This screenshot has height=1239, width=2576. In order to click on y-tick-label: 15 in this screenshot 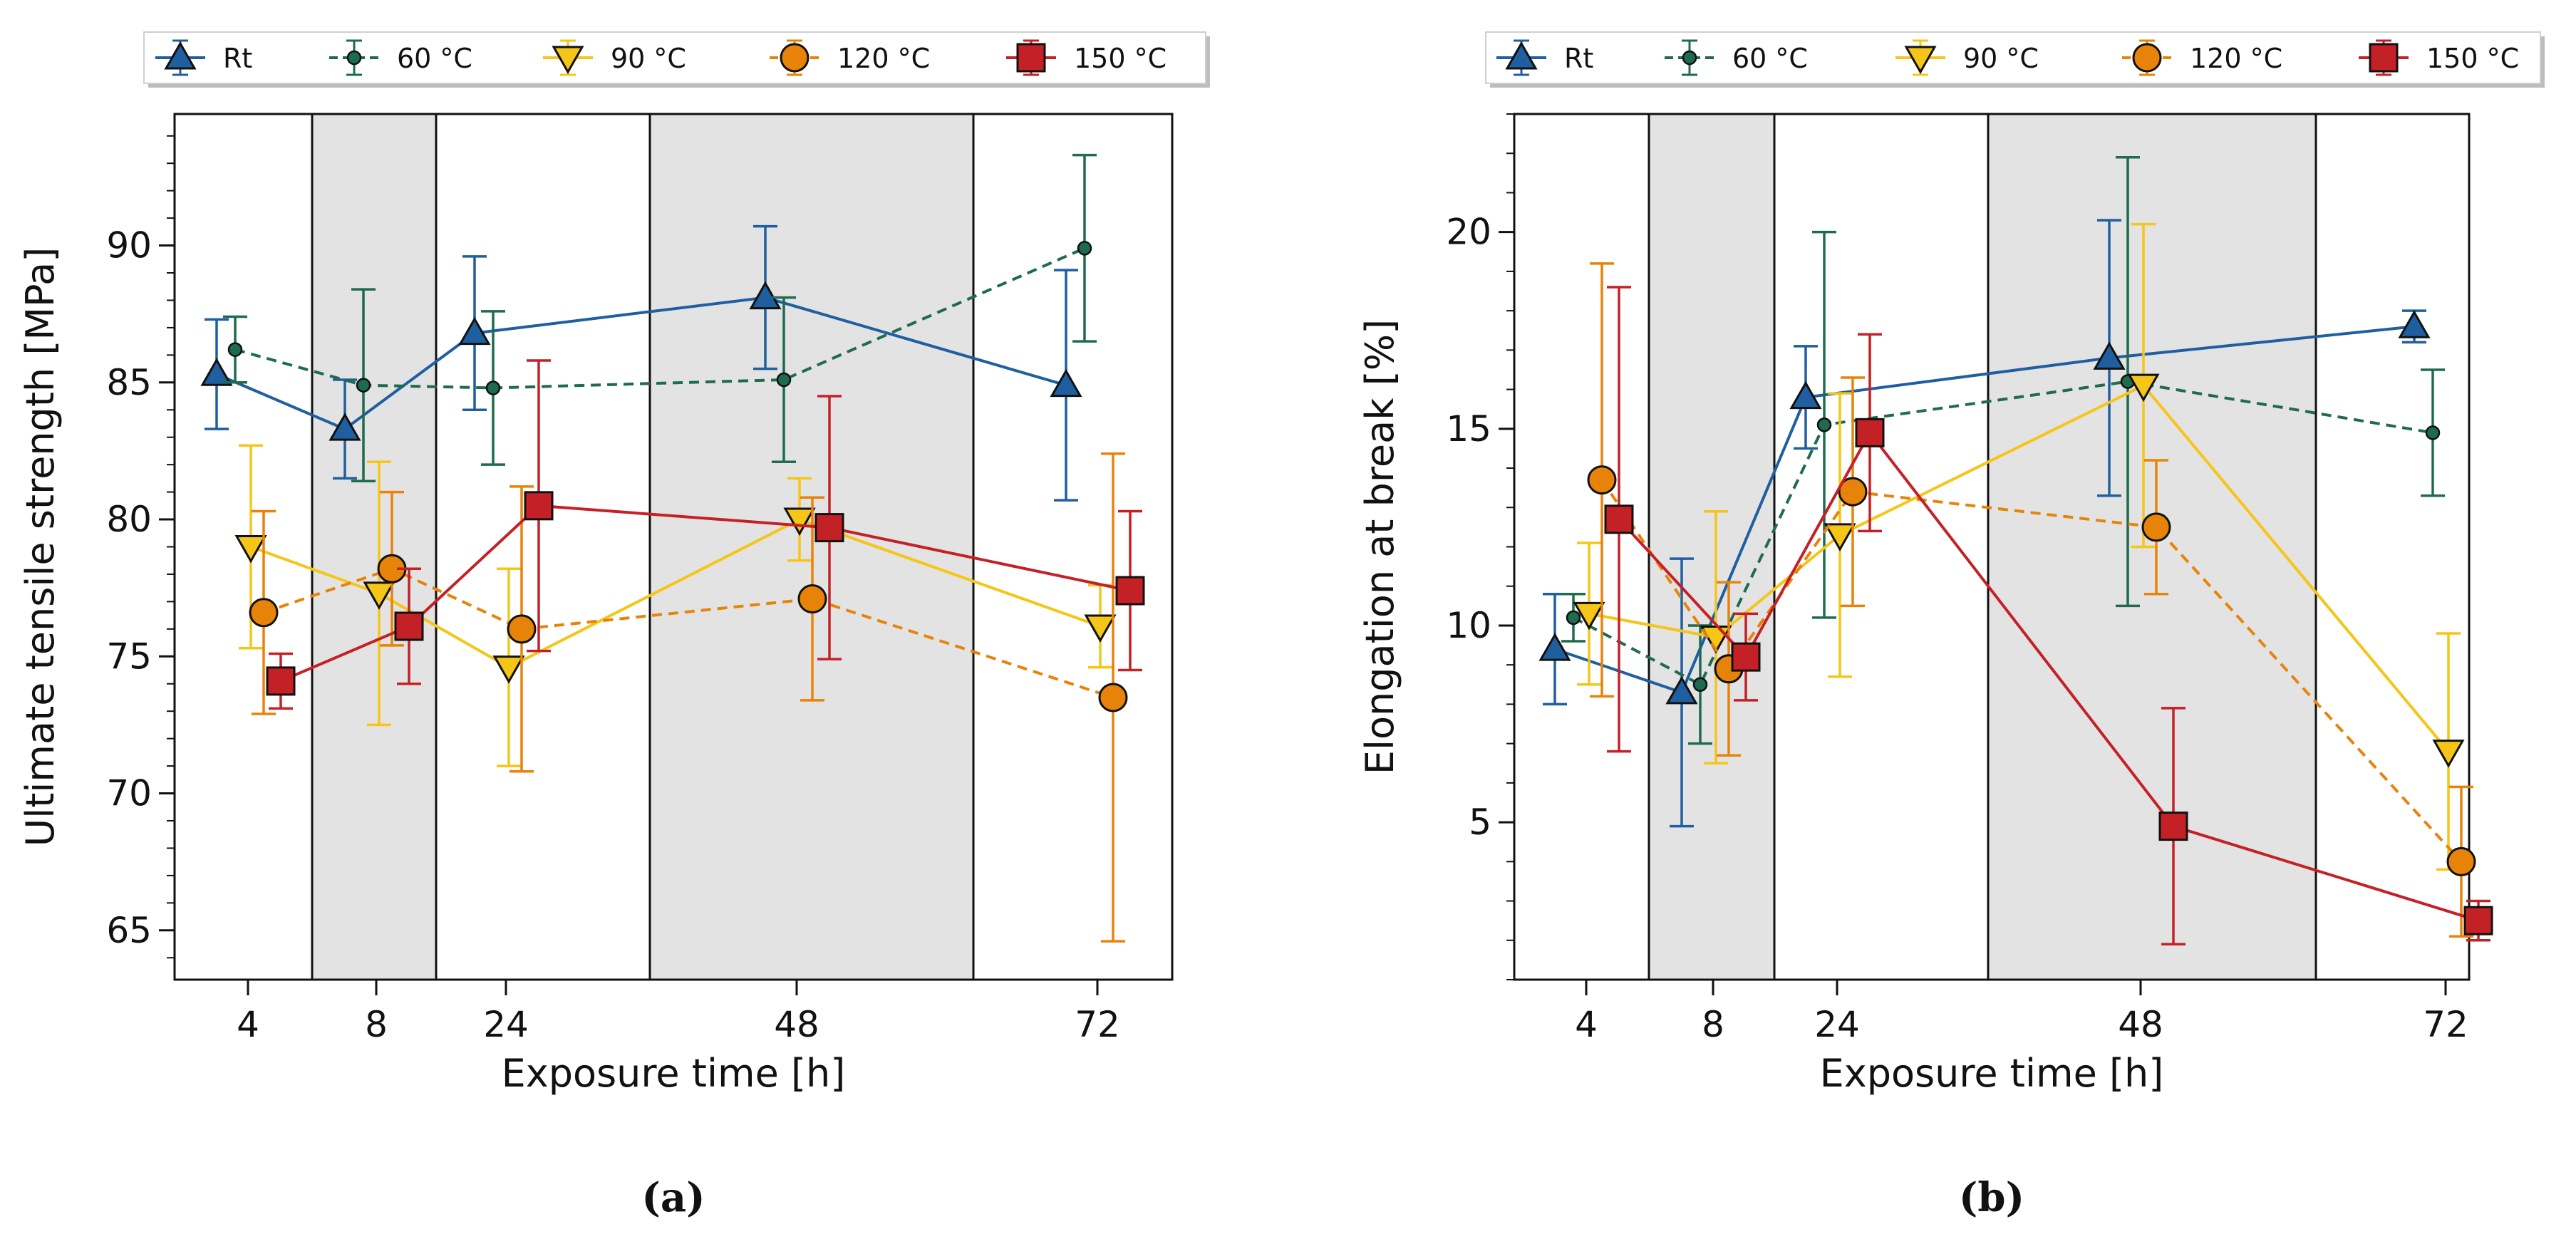, I will do `click(1469, 429)`.